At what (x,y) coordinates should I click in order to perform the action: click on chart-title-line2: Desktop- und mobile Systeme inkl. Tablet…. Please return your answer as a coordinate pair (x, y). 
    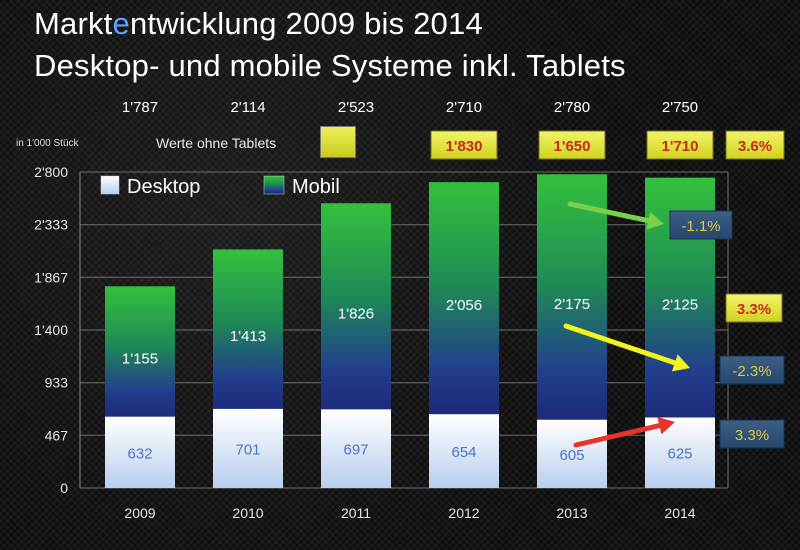
    Looking at the image, I should click on (330, 65).